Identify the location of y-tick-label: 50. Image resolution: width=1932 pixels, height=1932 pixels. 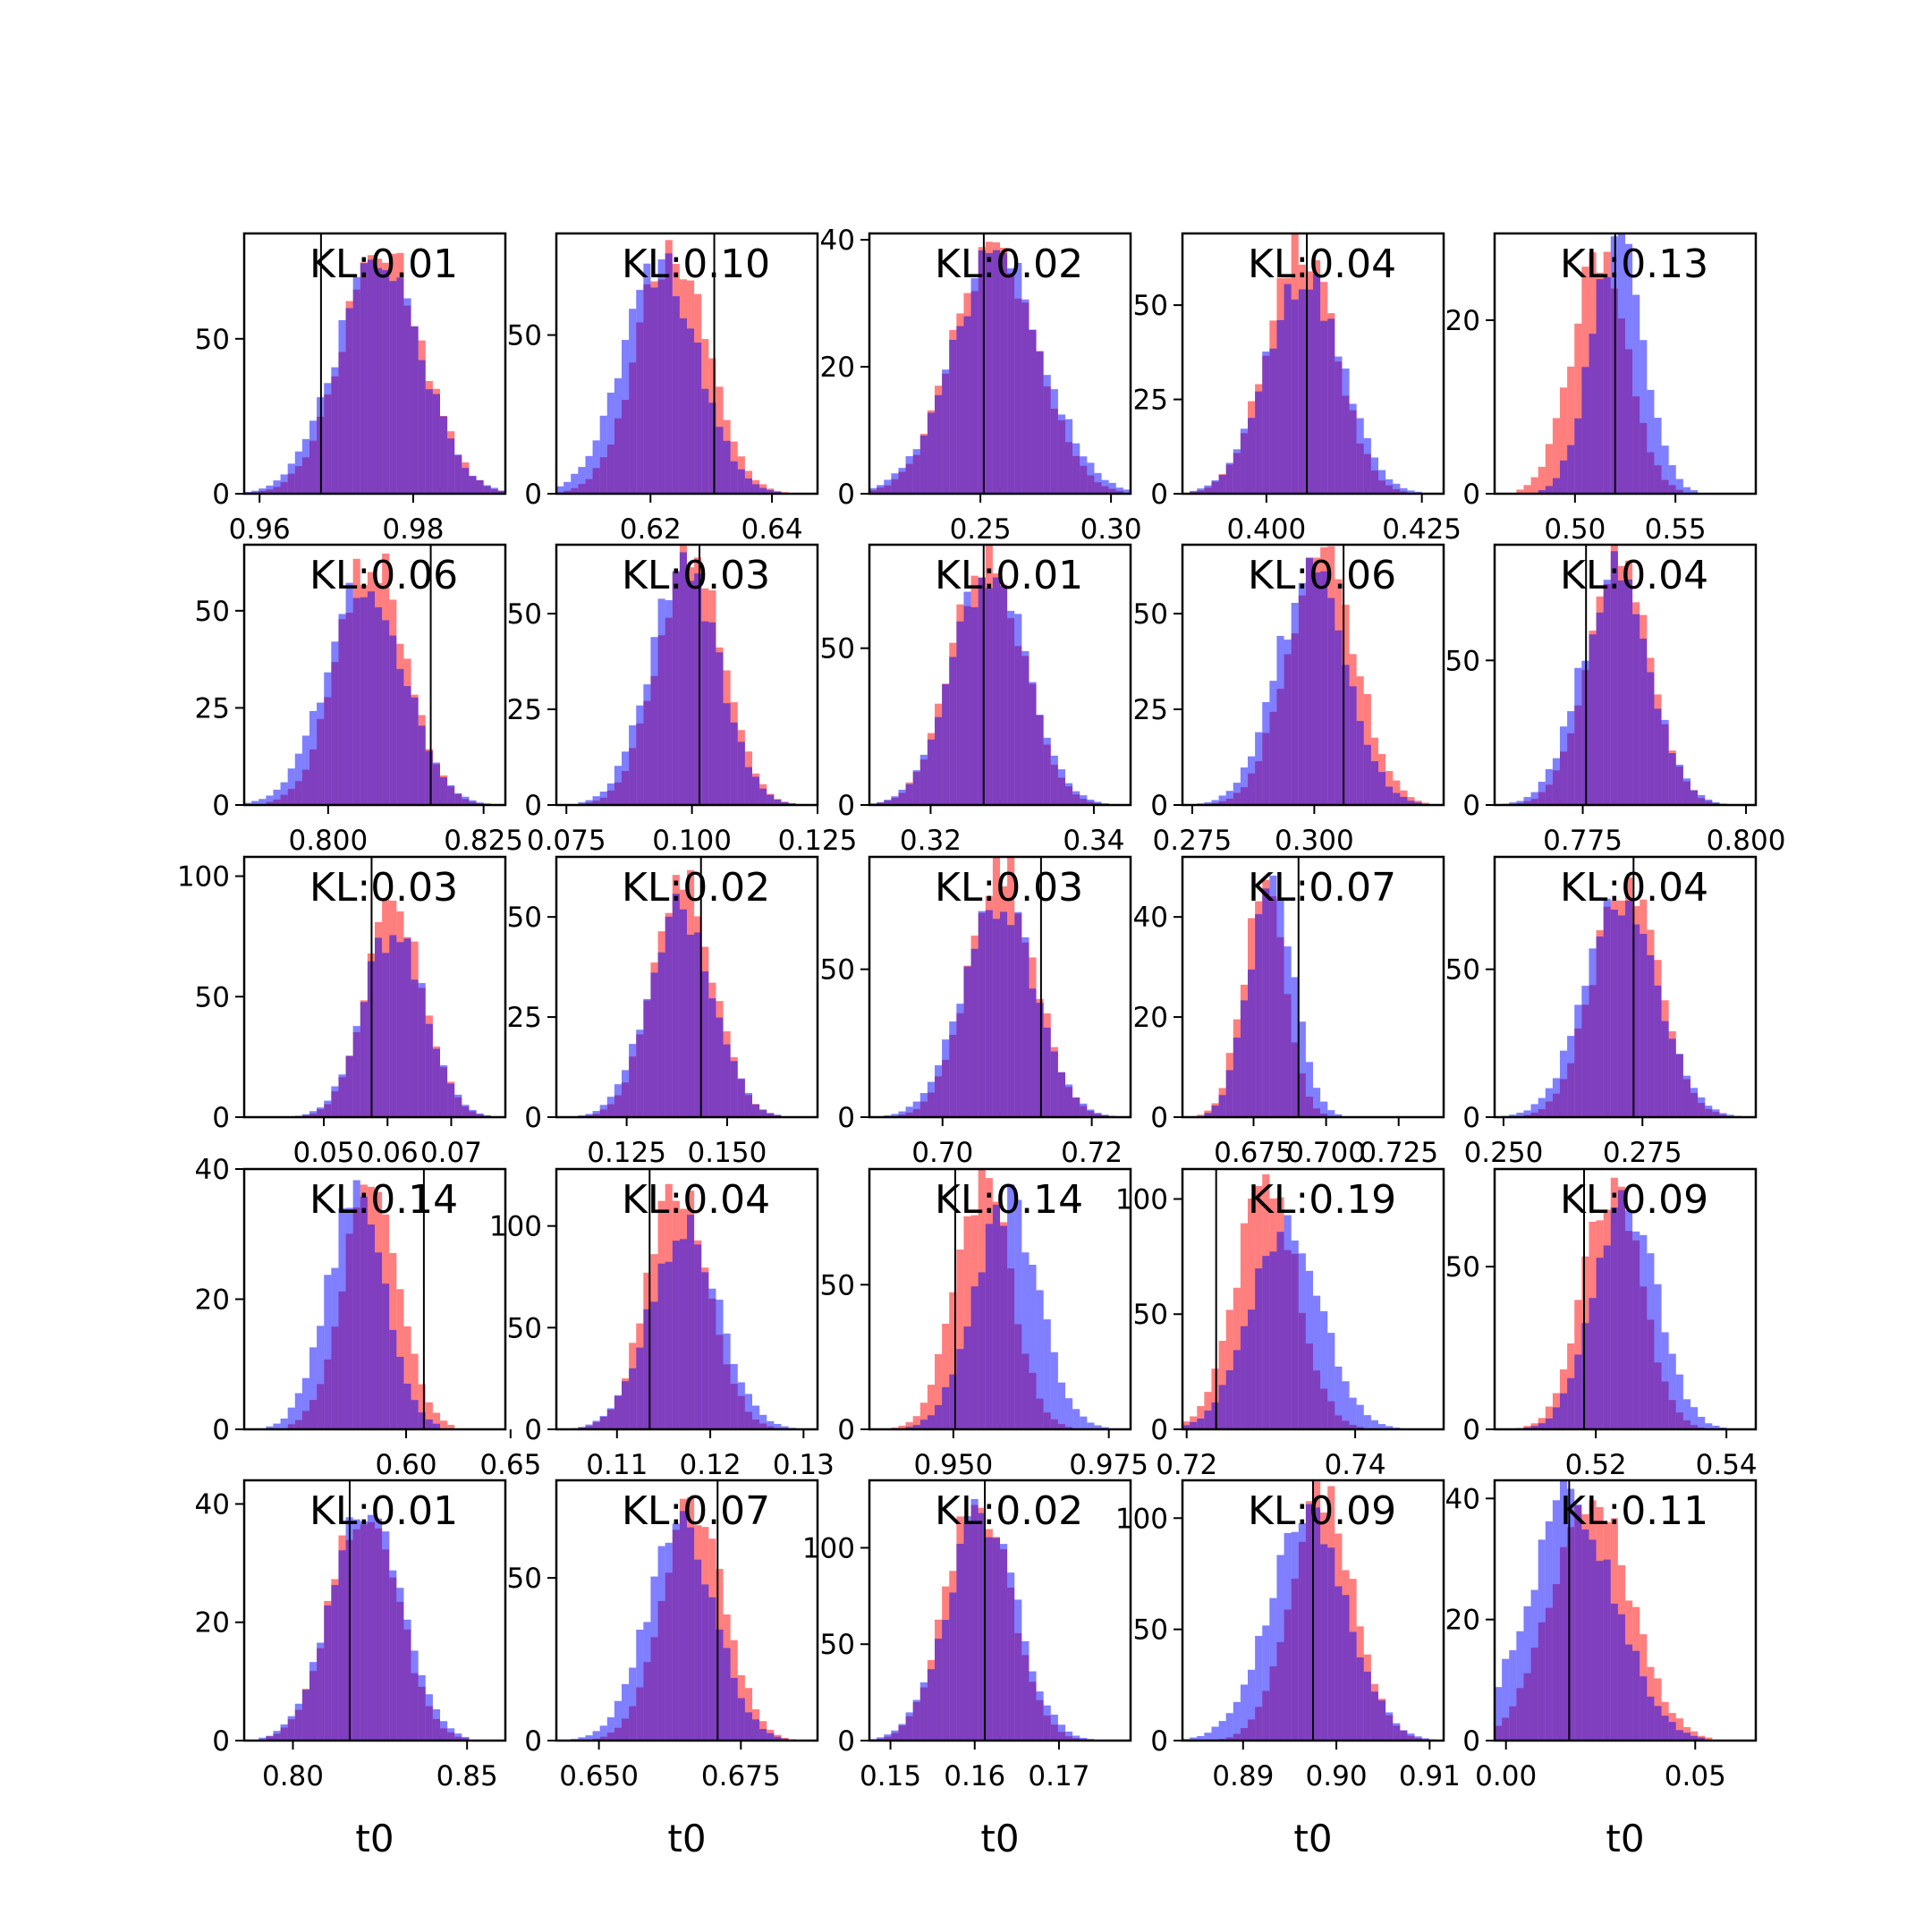
(837, 970).